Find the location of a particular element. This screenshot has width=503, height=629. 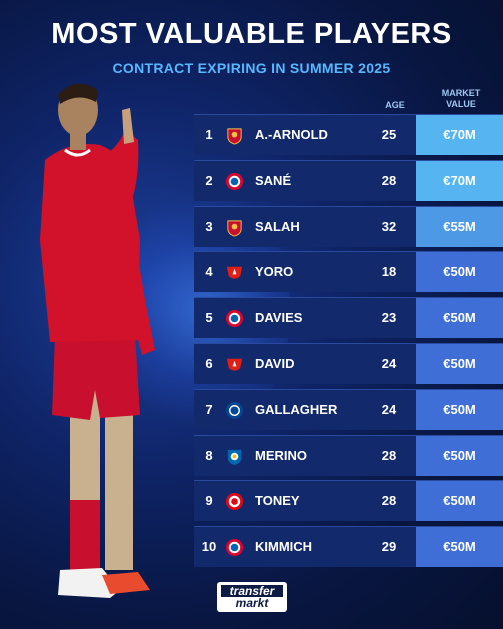

chelsea-crest-icon is located at coordinates (234, 410).